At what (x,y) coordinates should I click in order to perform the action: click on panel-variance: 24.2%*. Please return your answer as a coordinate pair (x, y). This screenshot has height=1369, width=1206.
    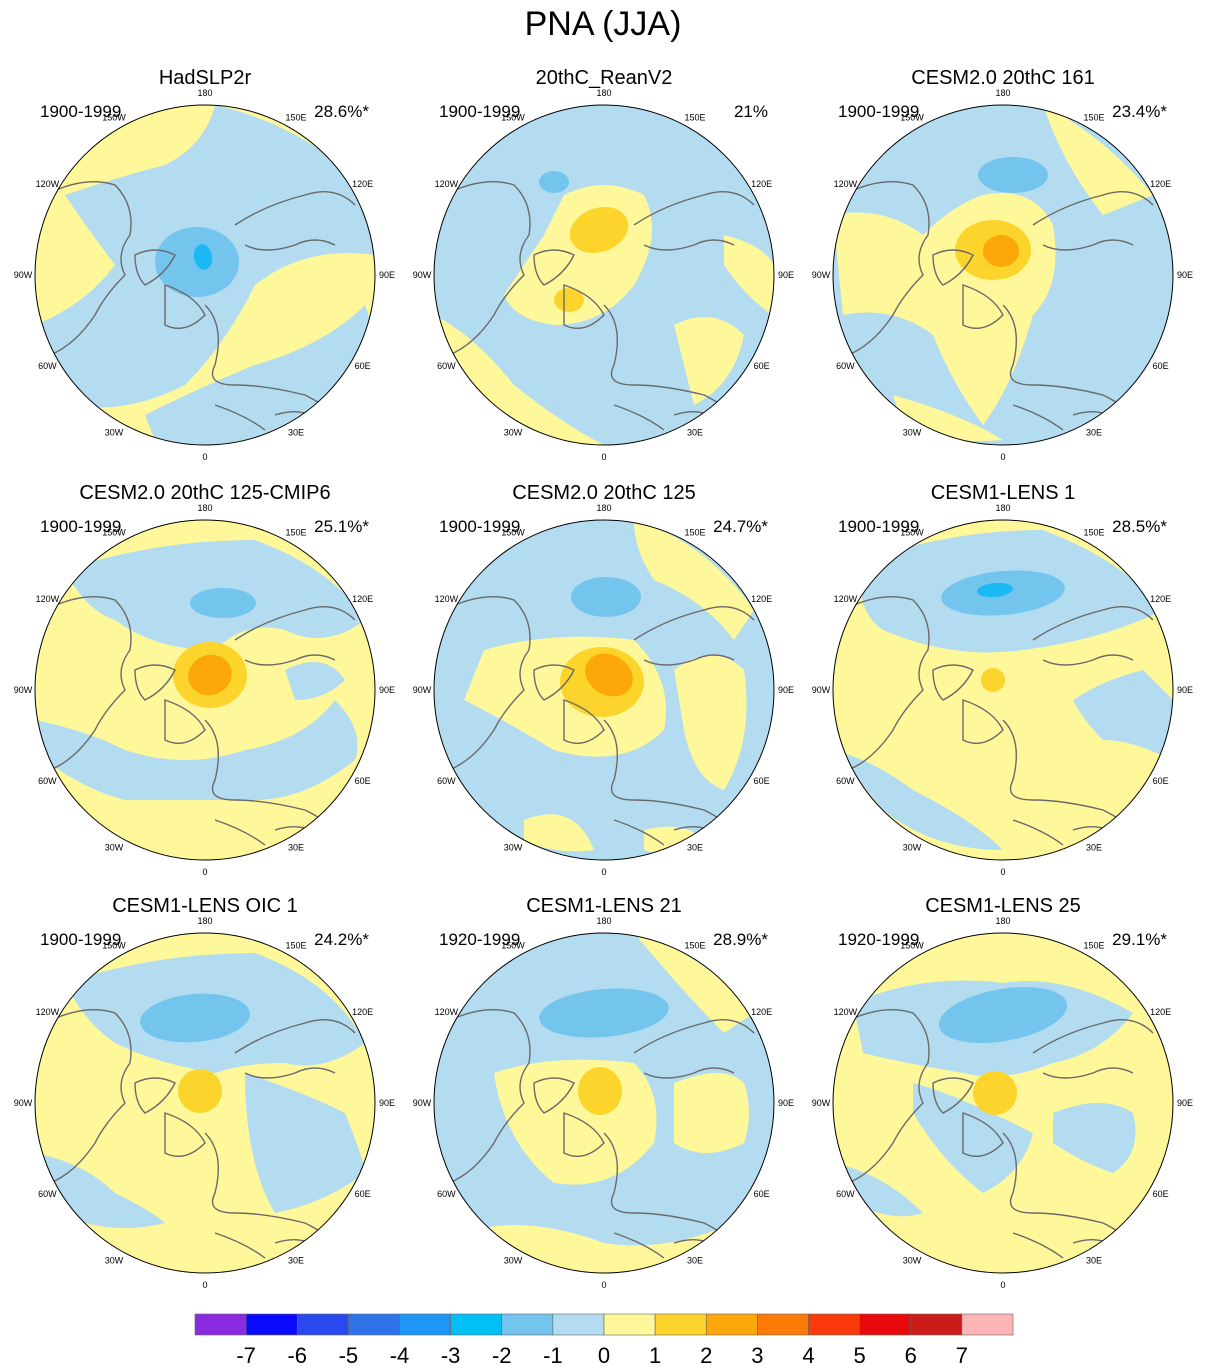
    Looking at the image, I should click on (341, 939).